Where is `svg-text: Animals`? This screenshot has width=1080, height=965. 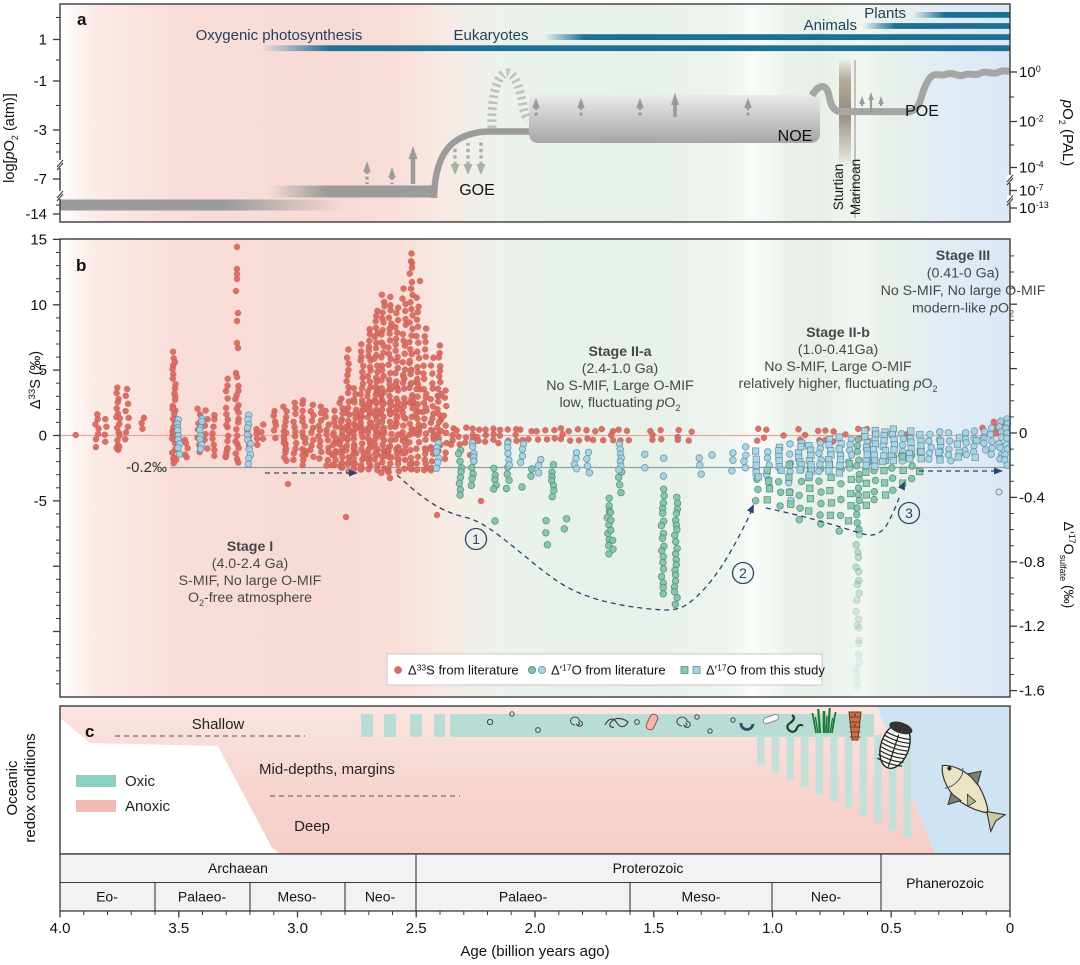
svg-text: Animals is located at coordinates (830, 25).